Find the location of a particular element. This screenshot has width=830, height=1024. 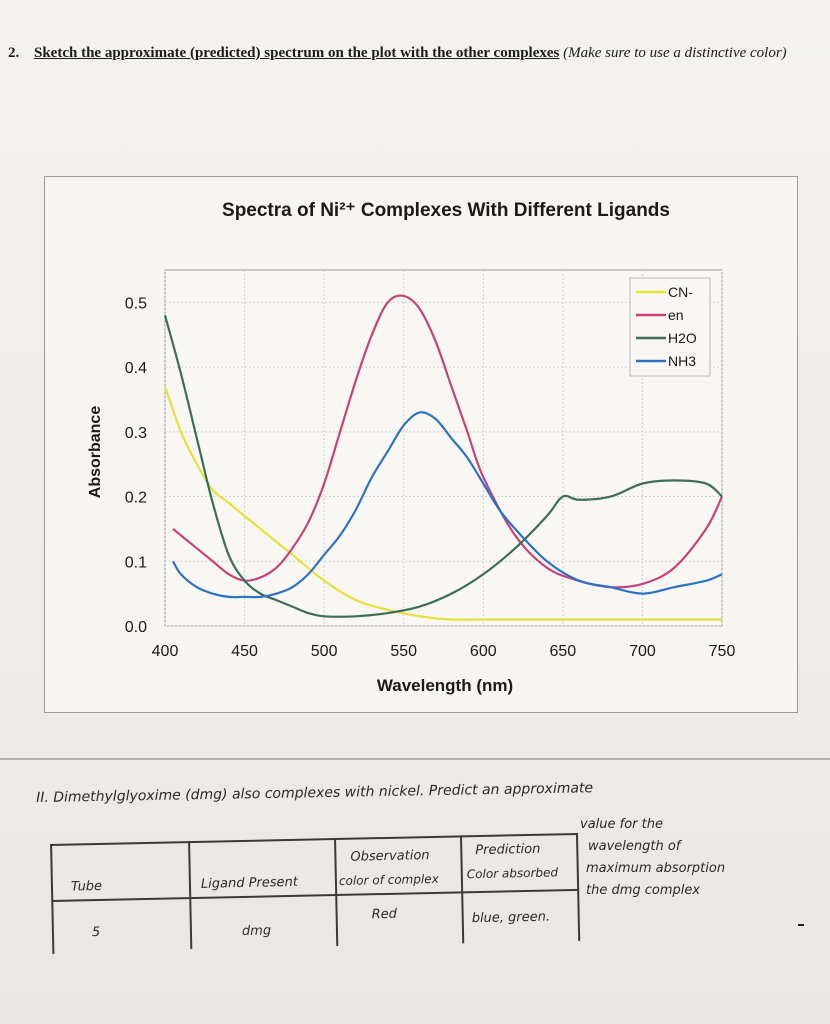

legend-label: en is located at coordinates (676, 315).